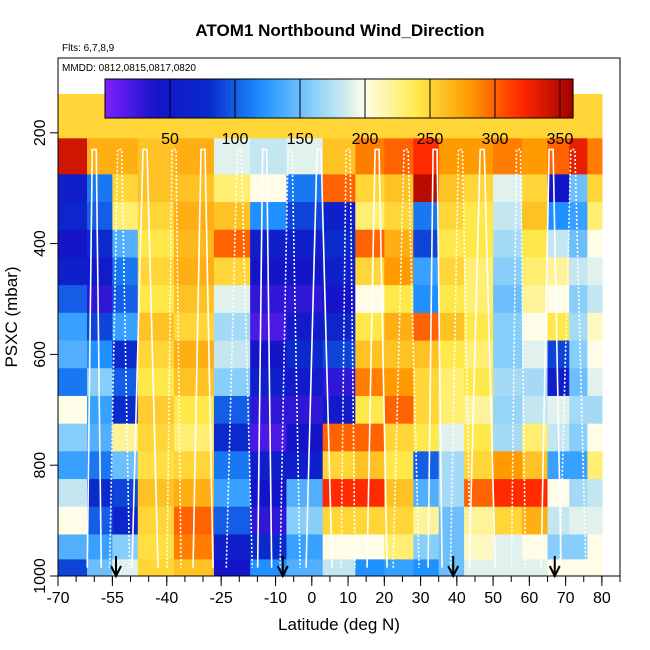  What do you see at coordinates (170, 139) in the screenshot?
I see `colorbar-tick-label: 50` at bounding box center [170, 139].